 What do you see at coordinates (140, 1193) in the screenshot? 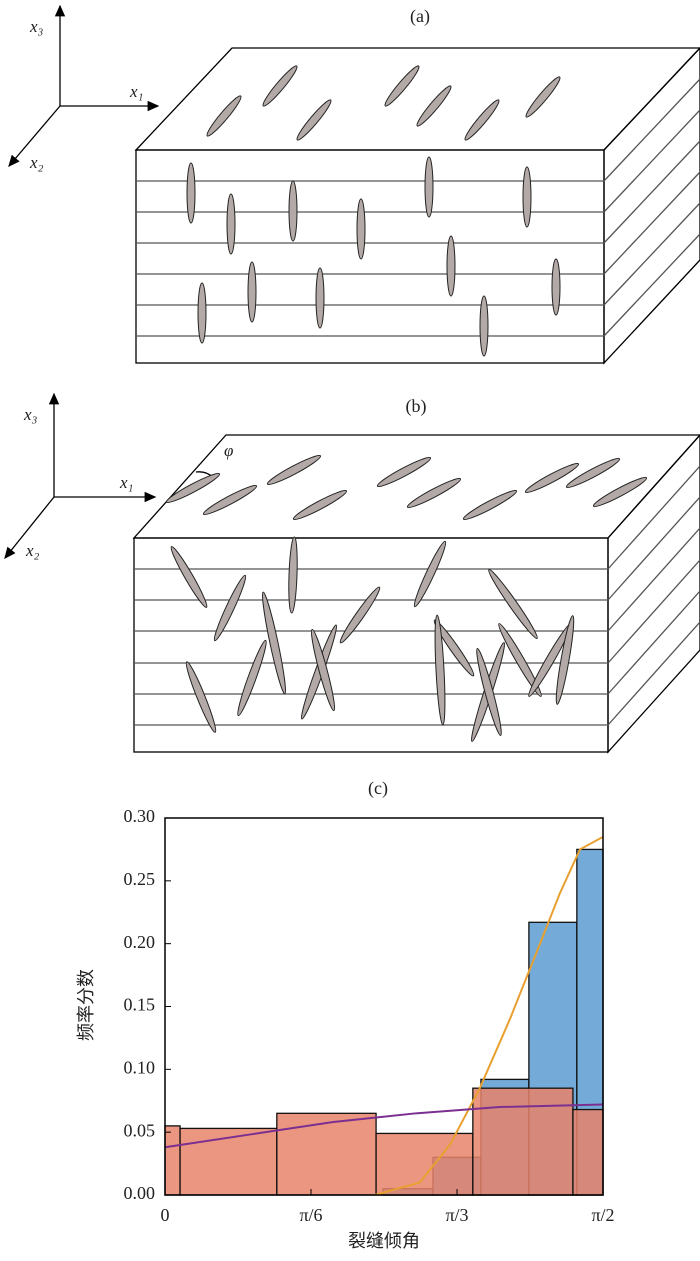
I see `y-tick-label: 0.00` at bounding box center [140, 1193].